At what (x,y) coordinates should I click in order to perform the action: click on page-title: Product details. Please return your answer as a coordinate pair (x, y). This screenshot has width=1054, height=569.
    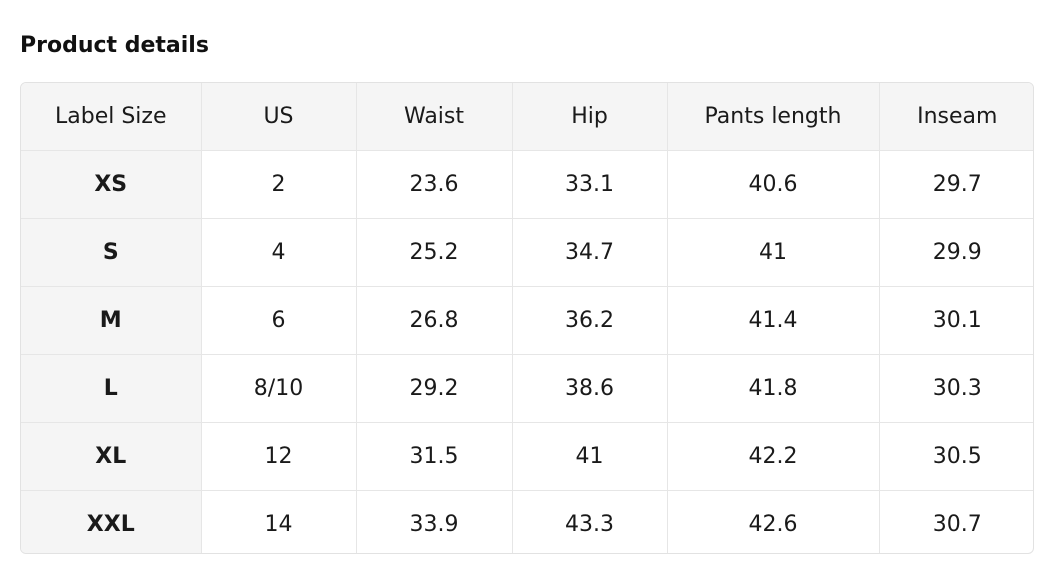
    Looking at the image, I should click on (114, 45).